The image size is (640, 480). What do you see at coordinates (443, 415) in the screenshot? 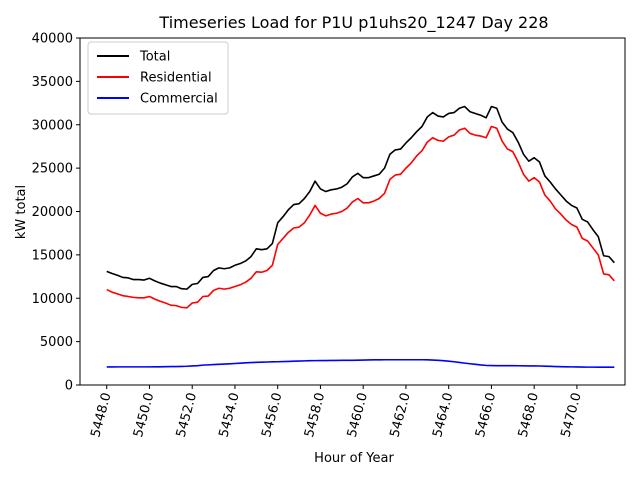
I see `x-tick-label: 5464.0` at bounding box center [443, 415].